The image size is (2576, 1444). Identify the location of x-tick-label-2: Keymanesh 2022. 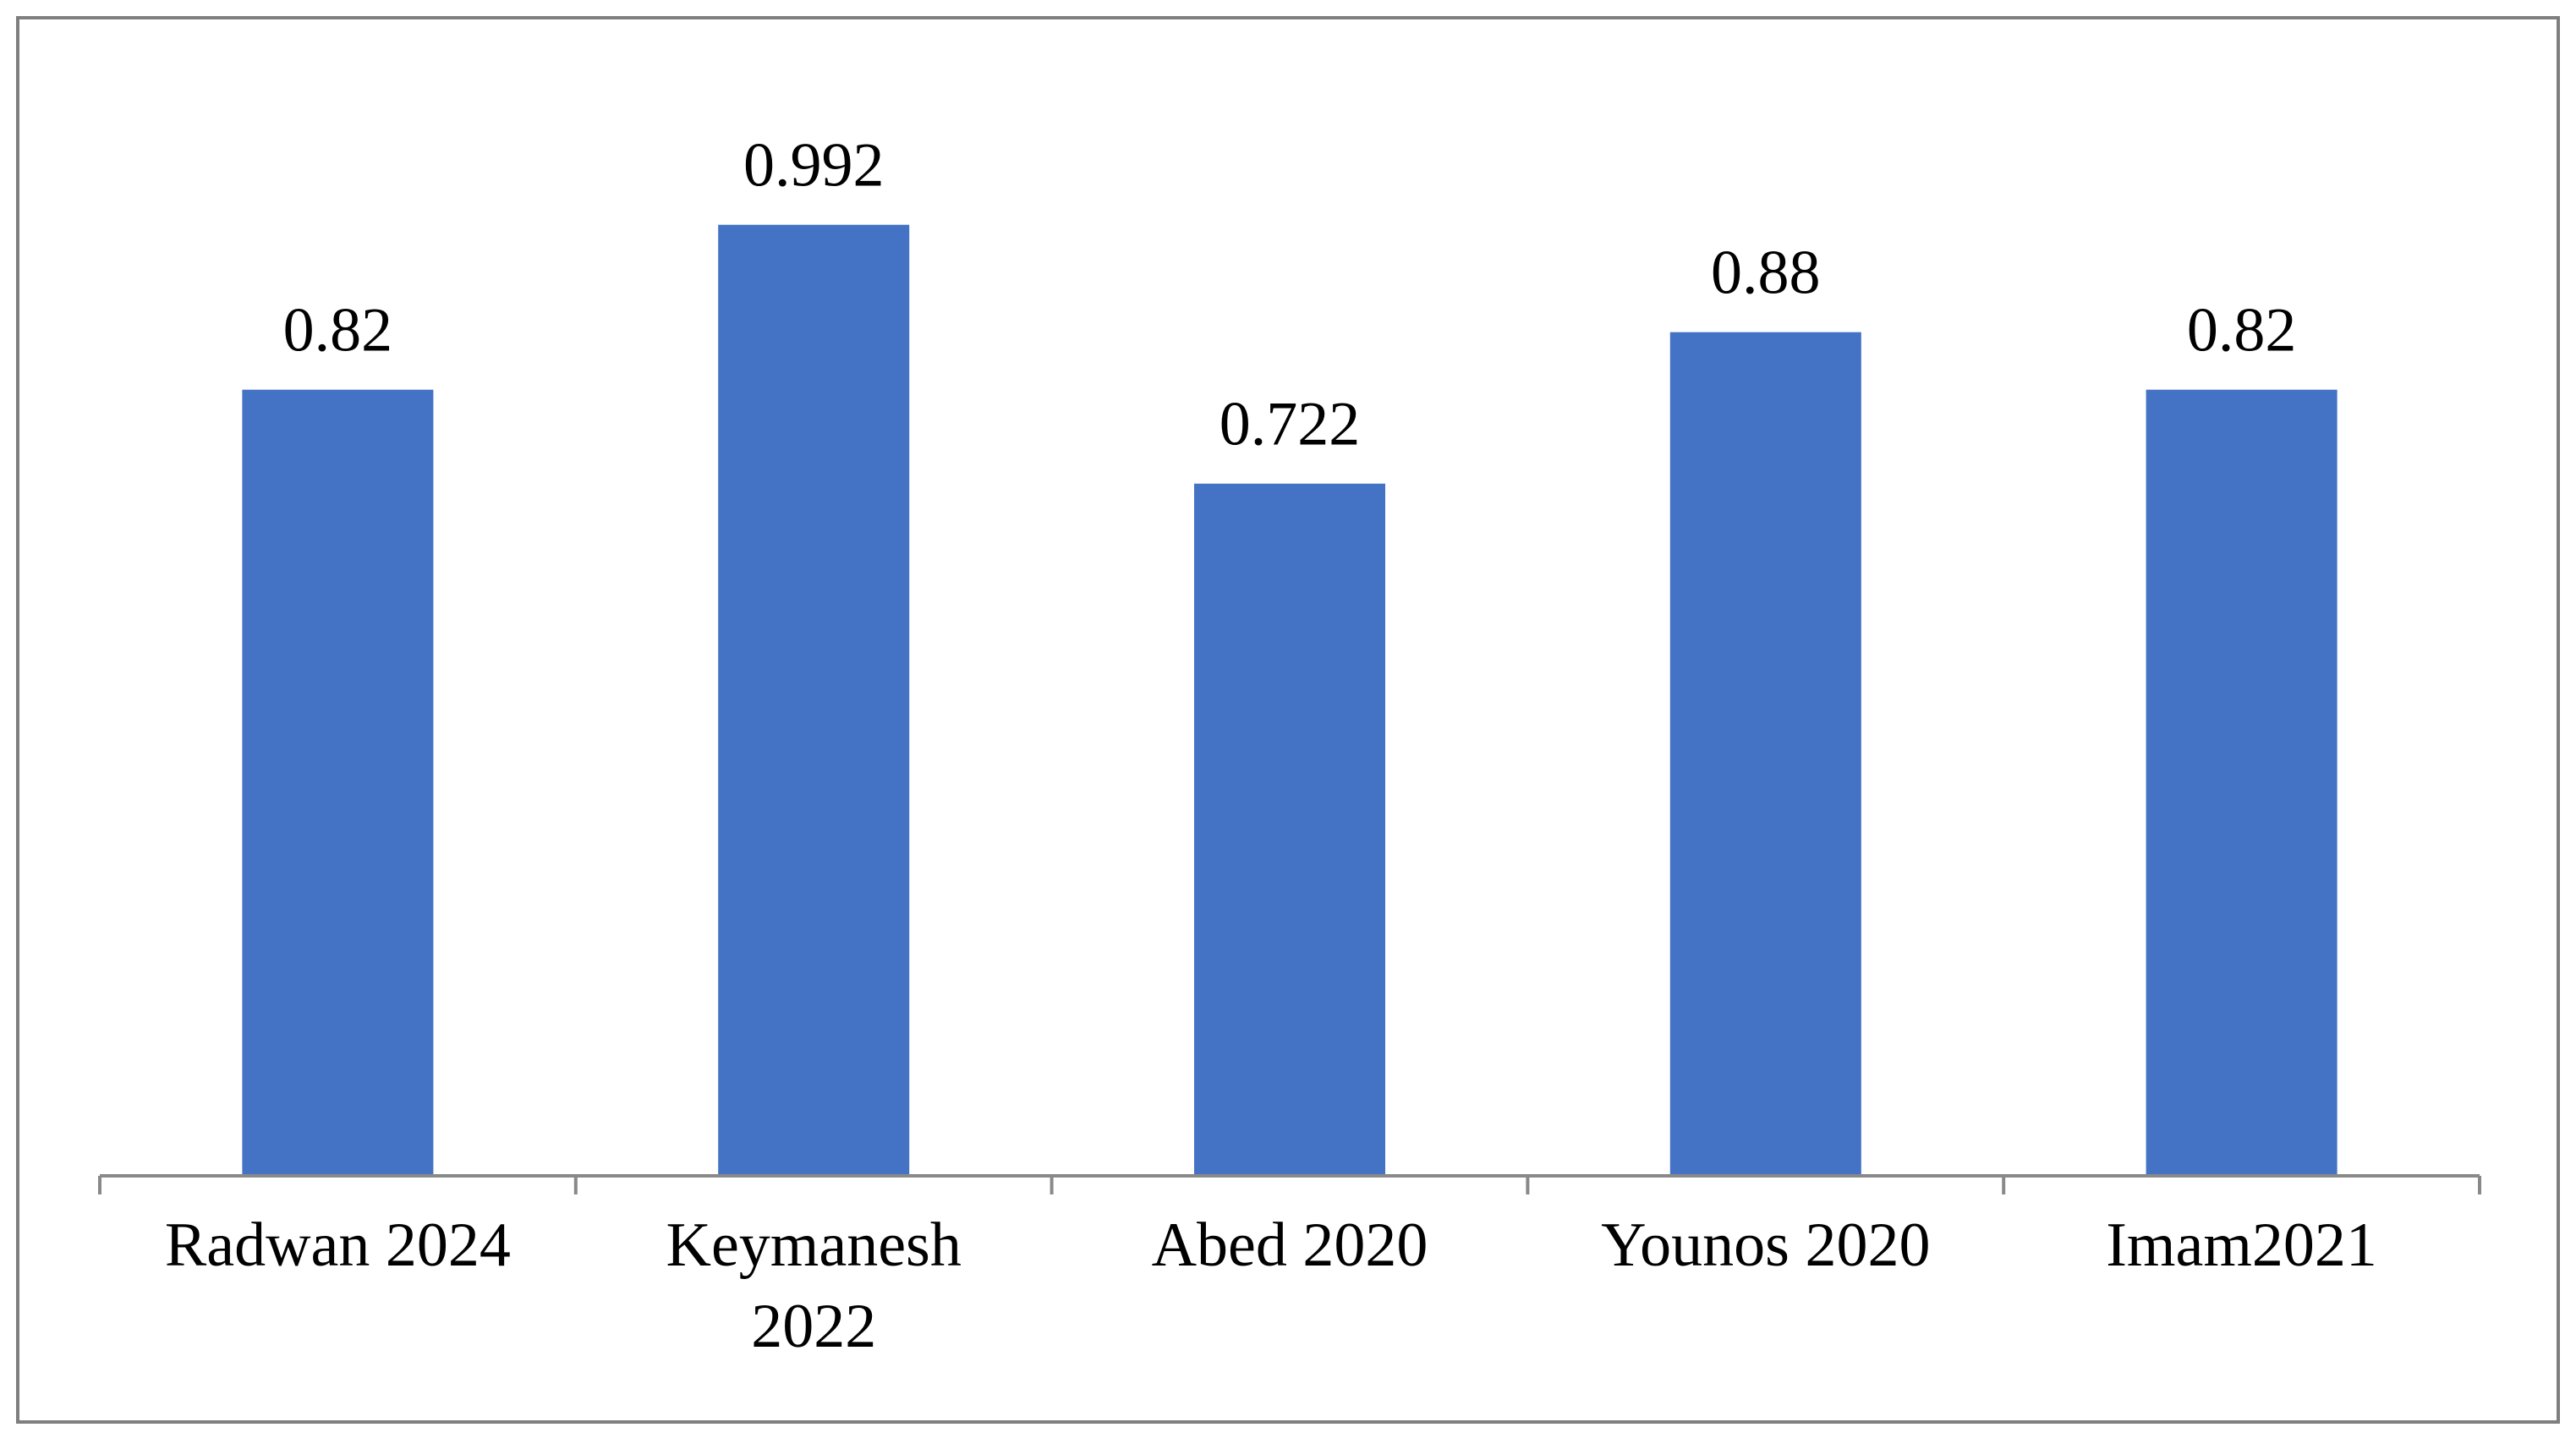
(814, 1286).